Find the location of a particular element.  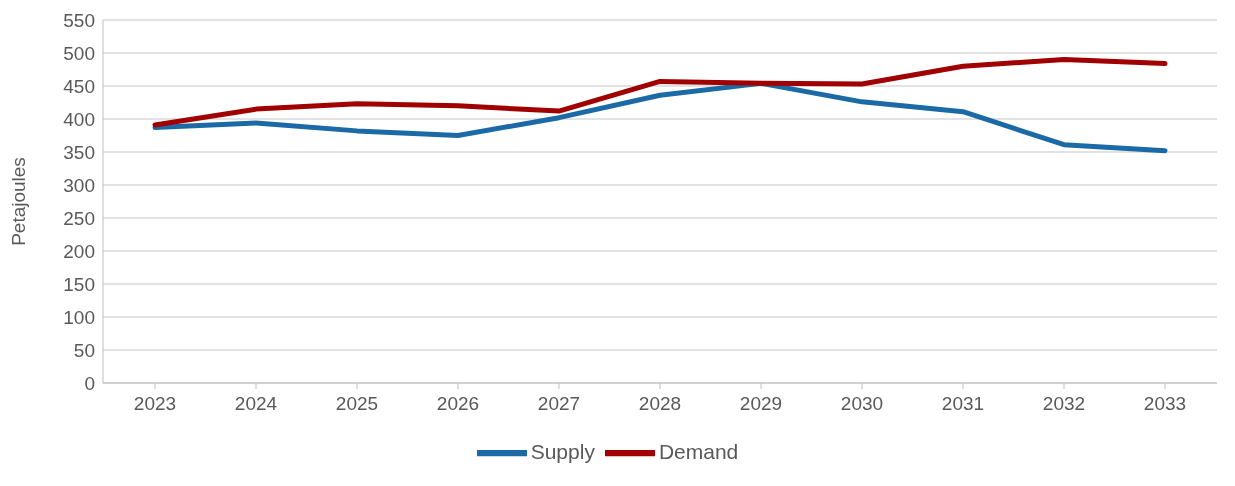

x-tick-label: 2029 is located at coordinates (761, 404).